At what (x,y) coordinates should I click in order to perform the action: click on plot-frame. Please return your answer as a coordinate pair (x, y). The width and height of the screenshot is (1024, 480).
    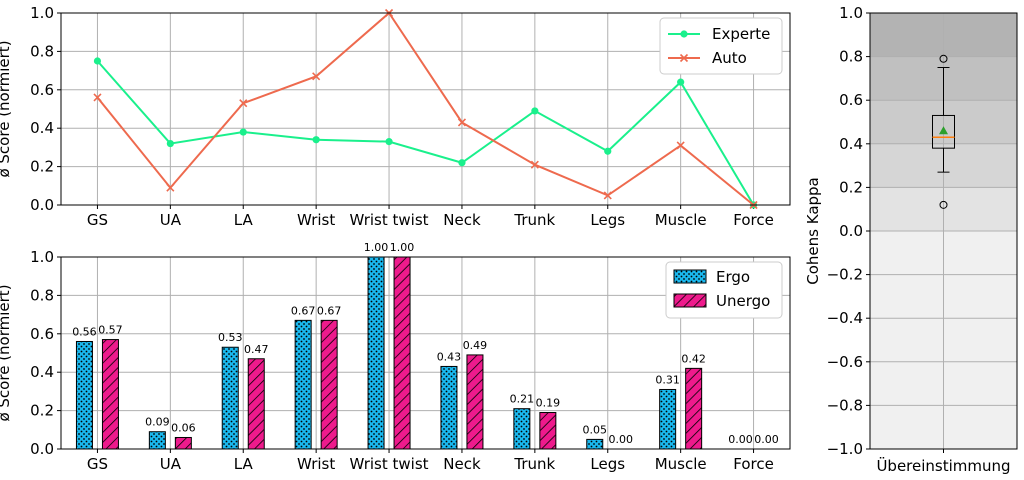
    Looking at the image, I should click on (943, 231).